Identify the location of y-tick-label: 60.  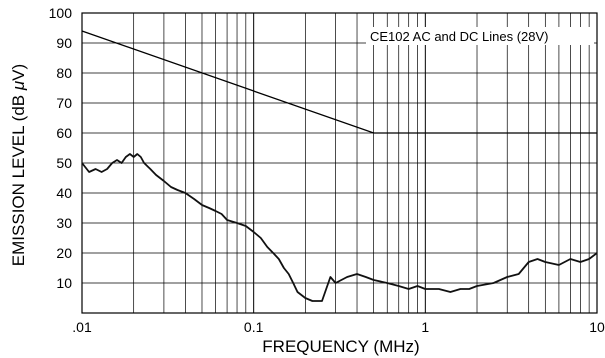
(64, 133).